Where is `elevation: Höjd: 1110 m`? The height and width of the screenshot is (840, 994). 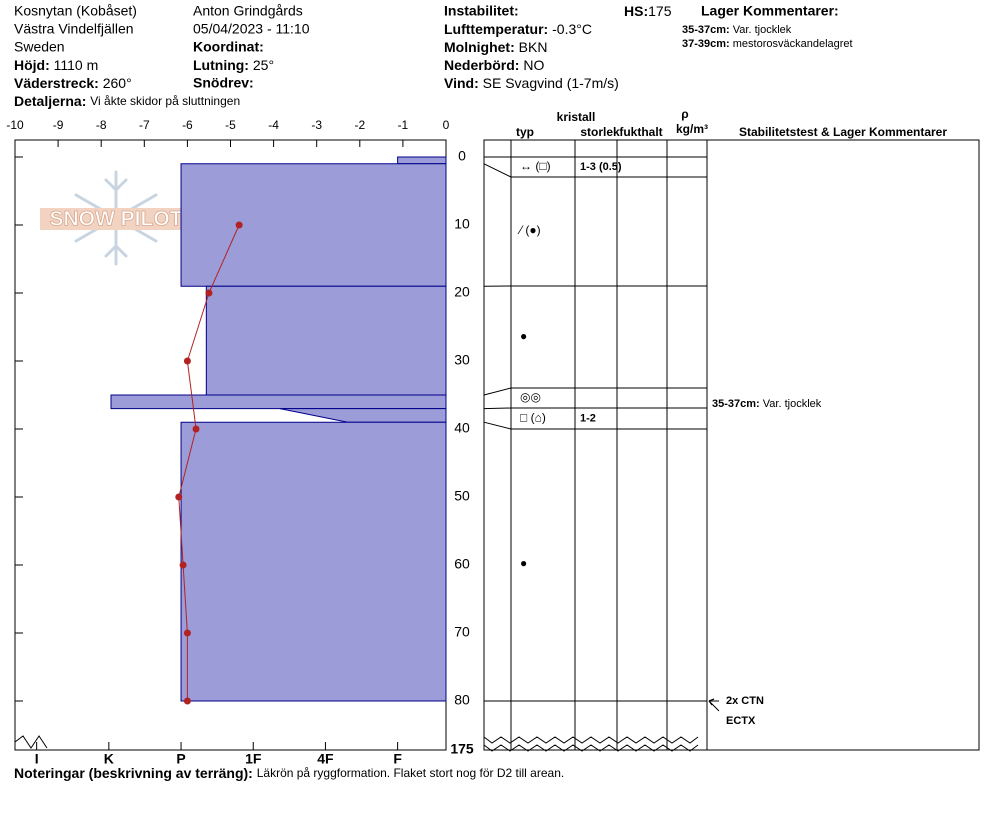
elevation: Höjd: 1110 m is located at coordinates (56, 65).